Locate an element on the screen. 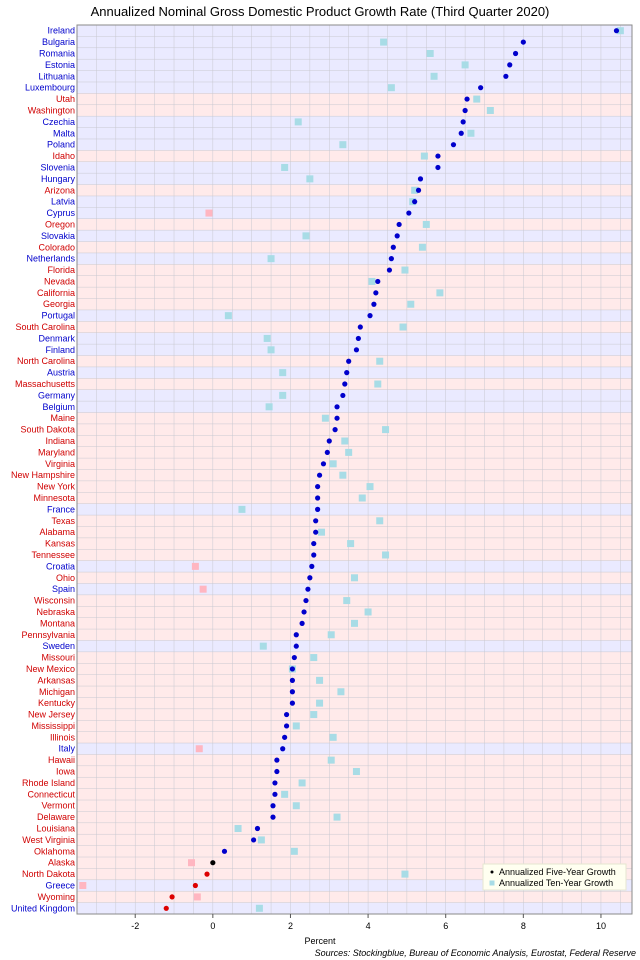  row-label: Italy is located at coordinates (66, 749).